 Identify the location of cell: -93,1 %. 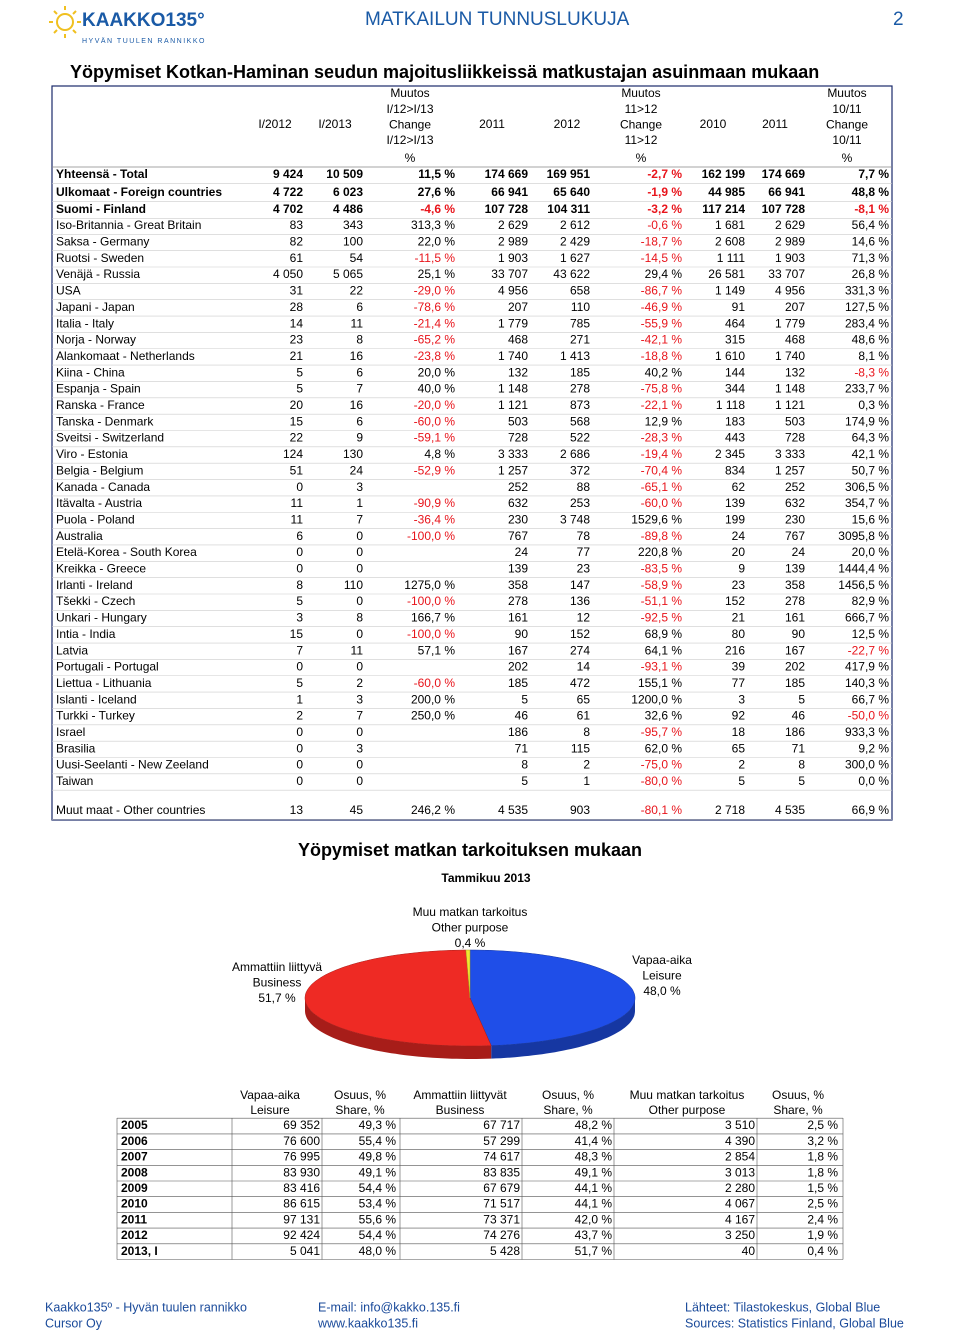
(662, 667).